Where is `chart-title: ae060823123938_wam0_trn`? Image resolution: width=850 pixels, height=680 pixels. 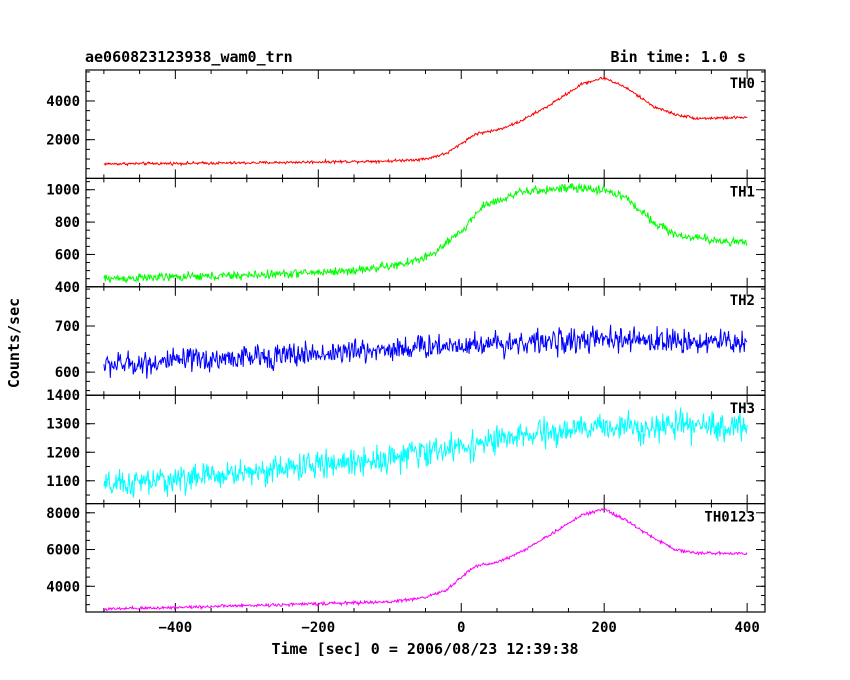
chart-title: ae060823123938_wam0_trn is located at coordinates (189, 57).